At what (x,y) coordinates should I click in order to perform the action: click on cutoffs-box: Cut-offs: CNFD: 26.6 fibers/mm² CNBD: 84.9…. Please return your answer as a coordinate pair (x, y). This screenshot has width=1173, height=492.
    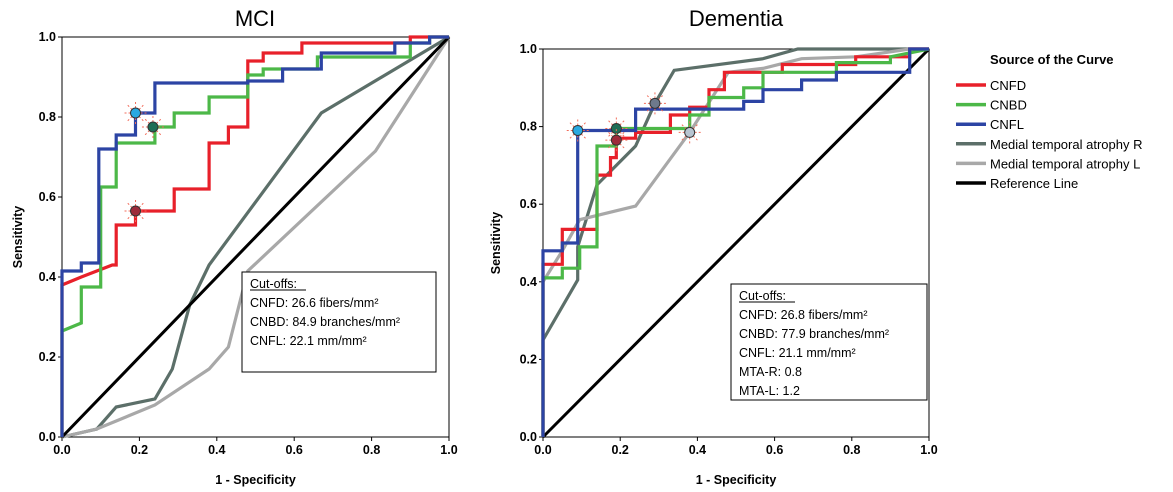
    Looking at the image, I should click on (339, 322).